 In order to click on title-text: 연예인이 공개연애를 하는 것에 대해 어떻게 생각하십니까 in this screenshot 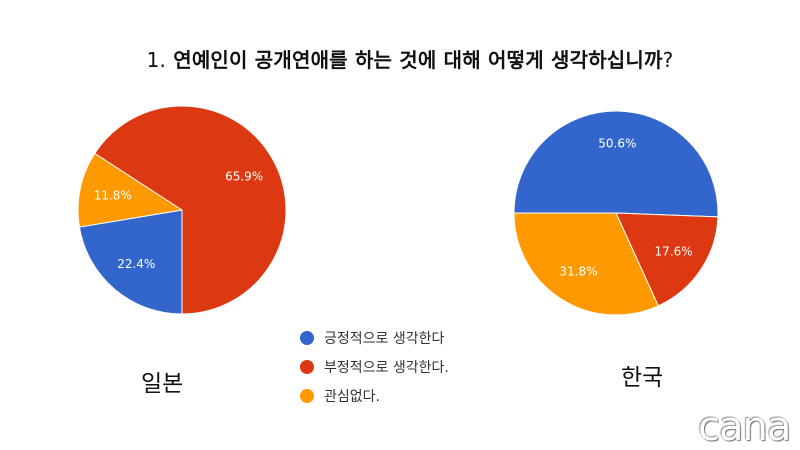, I will do `click(418, 60)`.